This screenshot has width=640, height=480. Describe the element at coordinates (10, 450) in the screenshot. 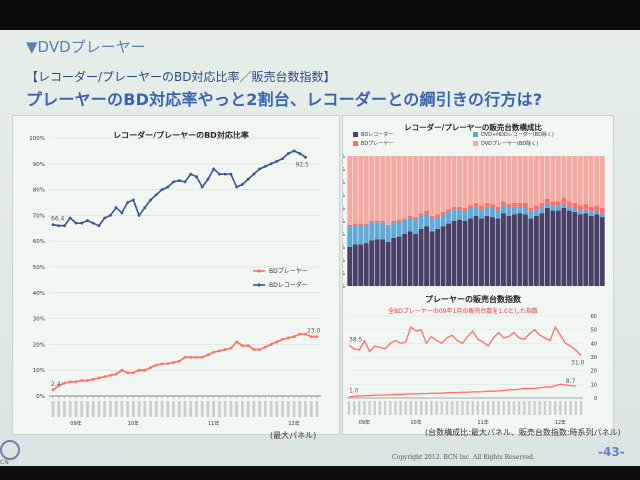

I see `bcn-logo-icon` at that location.